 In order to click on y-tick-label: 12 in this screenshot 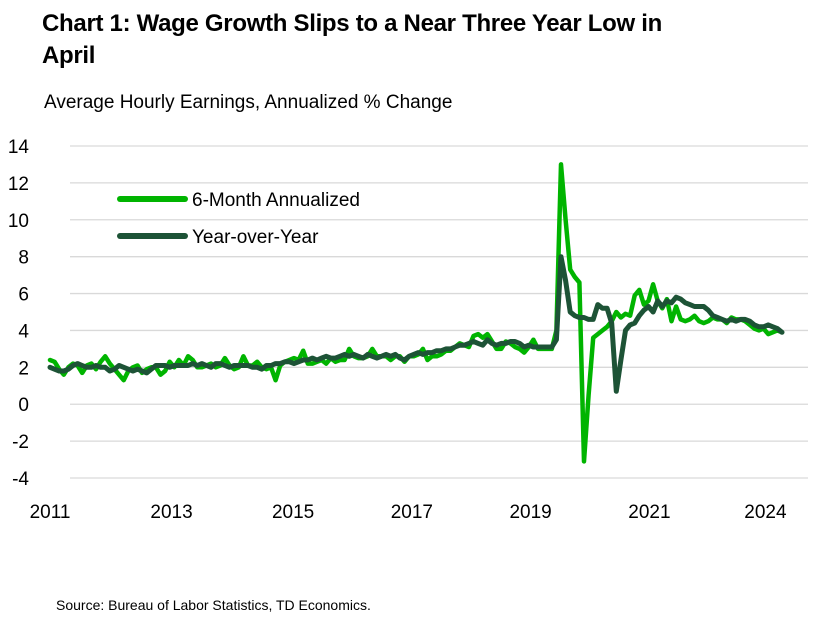, I will do `click(18, 184)`.